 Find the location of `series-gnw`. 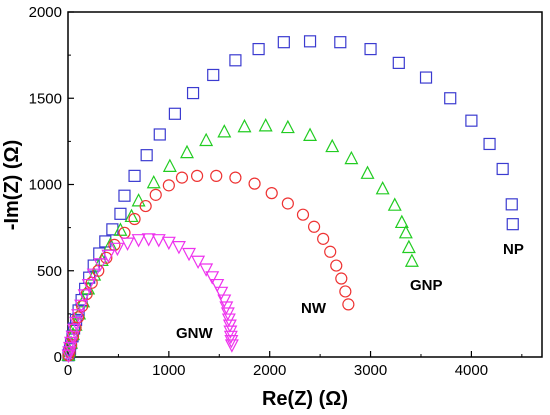

series-gnw is located at coordinates (150, 298).